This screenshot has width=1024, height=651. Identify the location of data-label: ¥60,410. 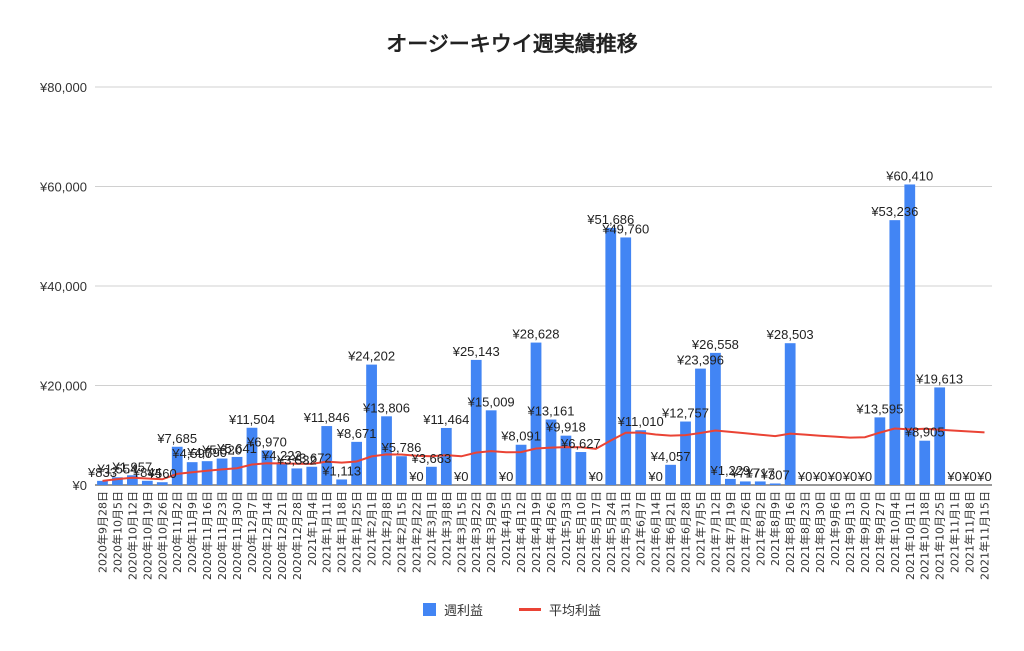
(909, 175).